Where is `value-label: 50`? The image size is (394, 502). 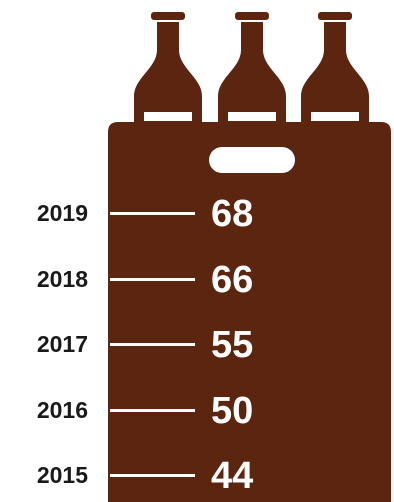 value-label: 50 is located at coordinates (232, 410).